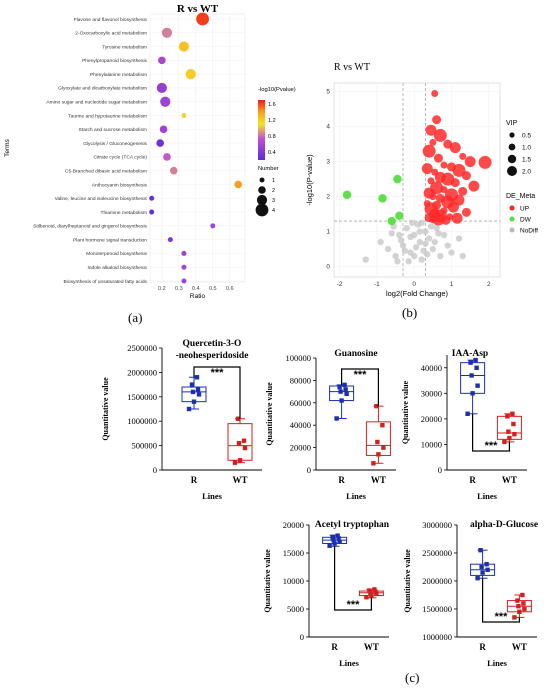 The width and height of the screenshot is (550, 689). I want to click on boxplot-title: IAA-Asp, so click(470, 354).